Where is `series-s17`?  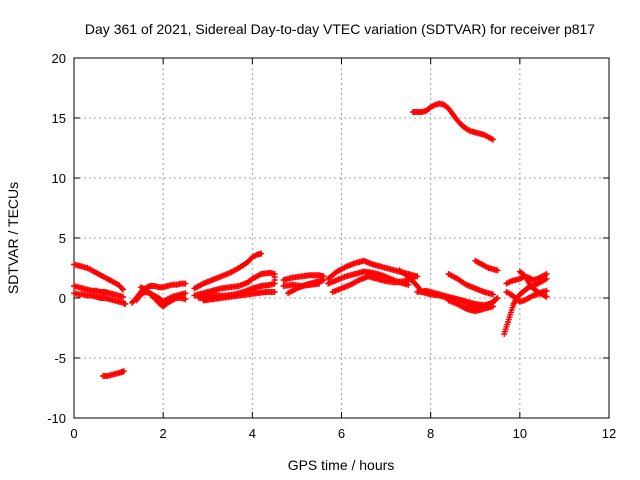 series-s17 is located at coordinates (372, 284).